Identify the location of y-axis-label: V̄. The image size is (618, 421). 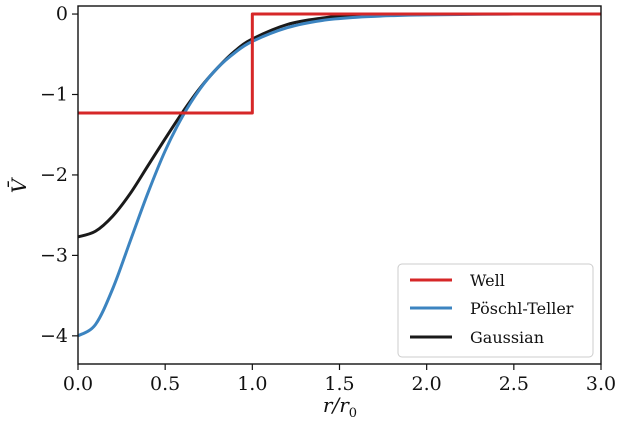
(18, 184).